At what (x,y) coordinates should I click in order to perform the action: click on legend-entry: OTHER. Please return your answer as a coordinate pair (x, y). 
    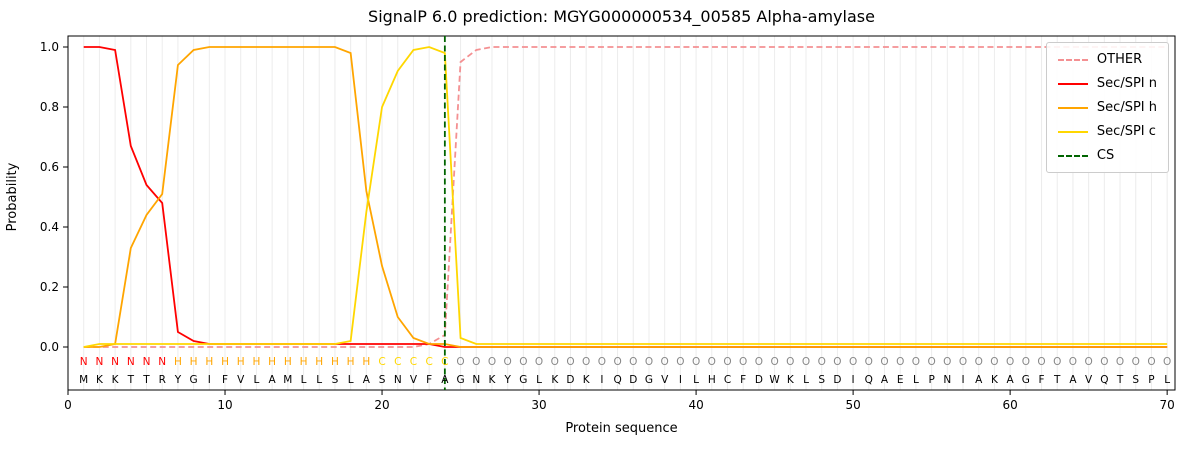
    Looking at the image, I should click on (1107, 59).